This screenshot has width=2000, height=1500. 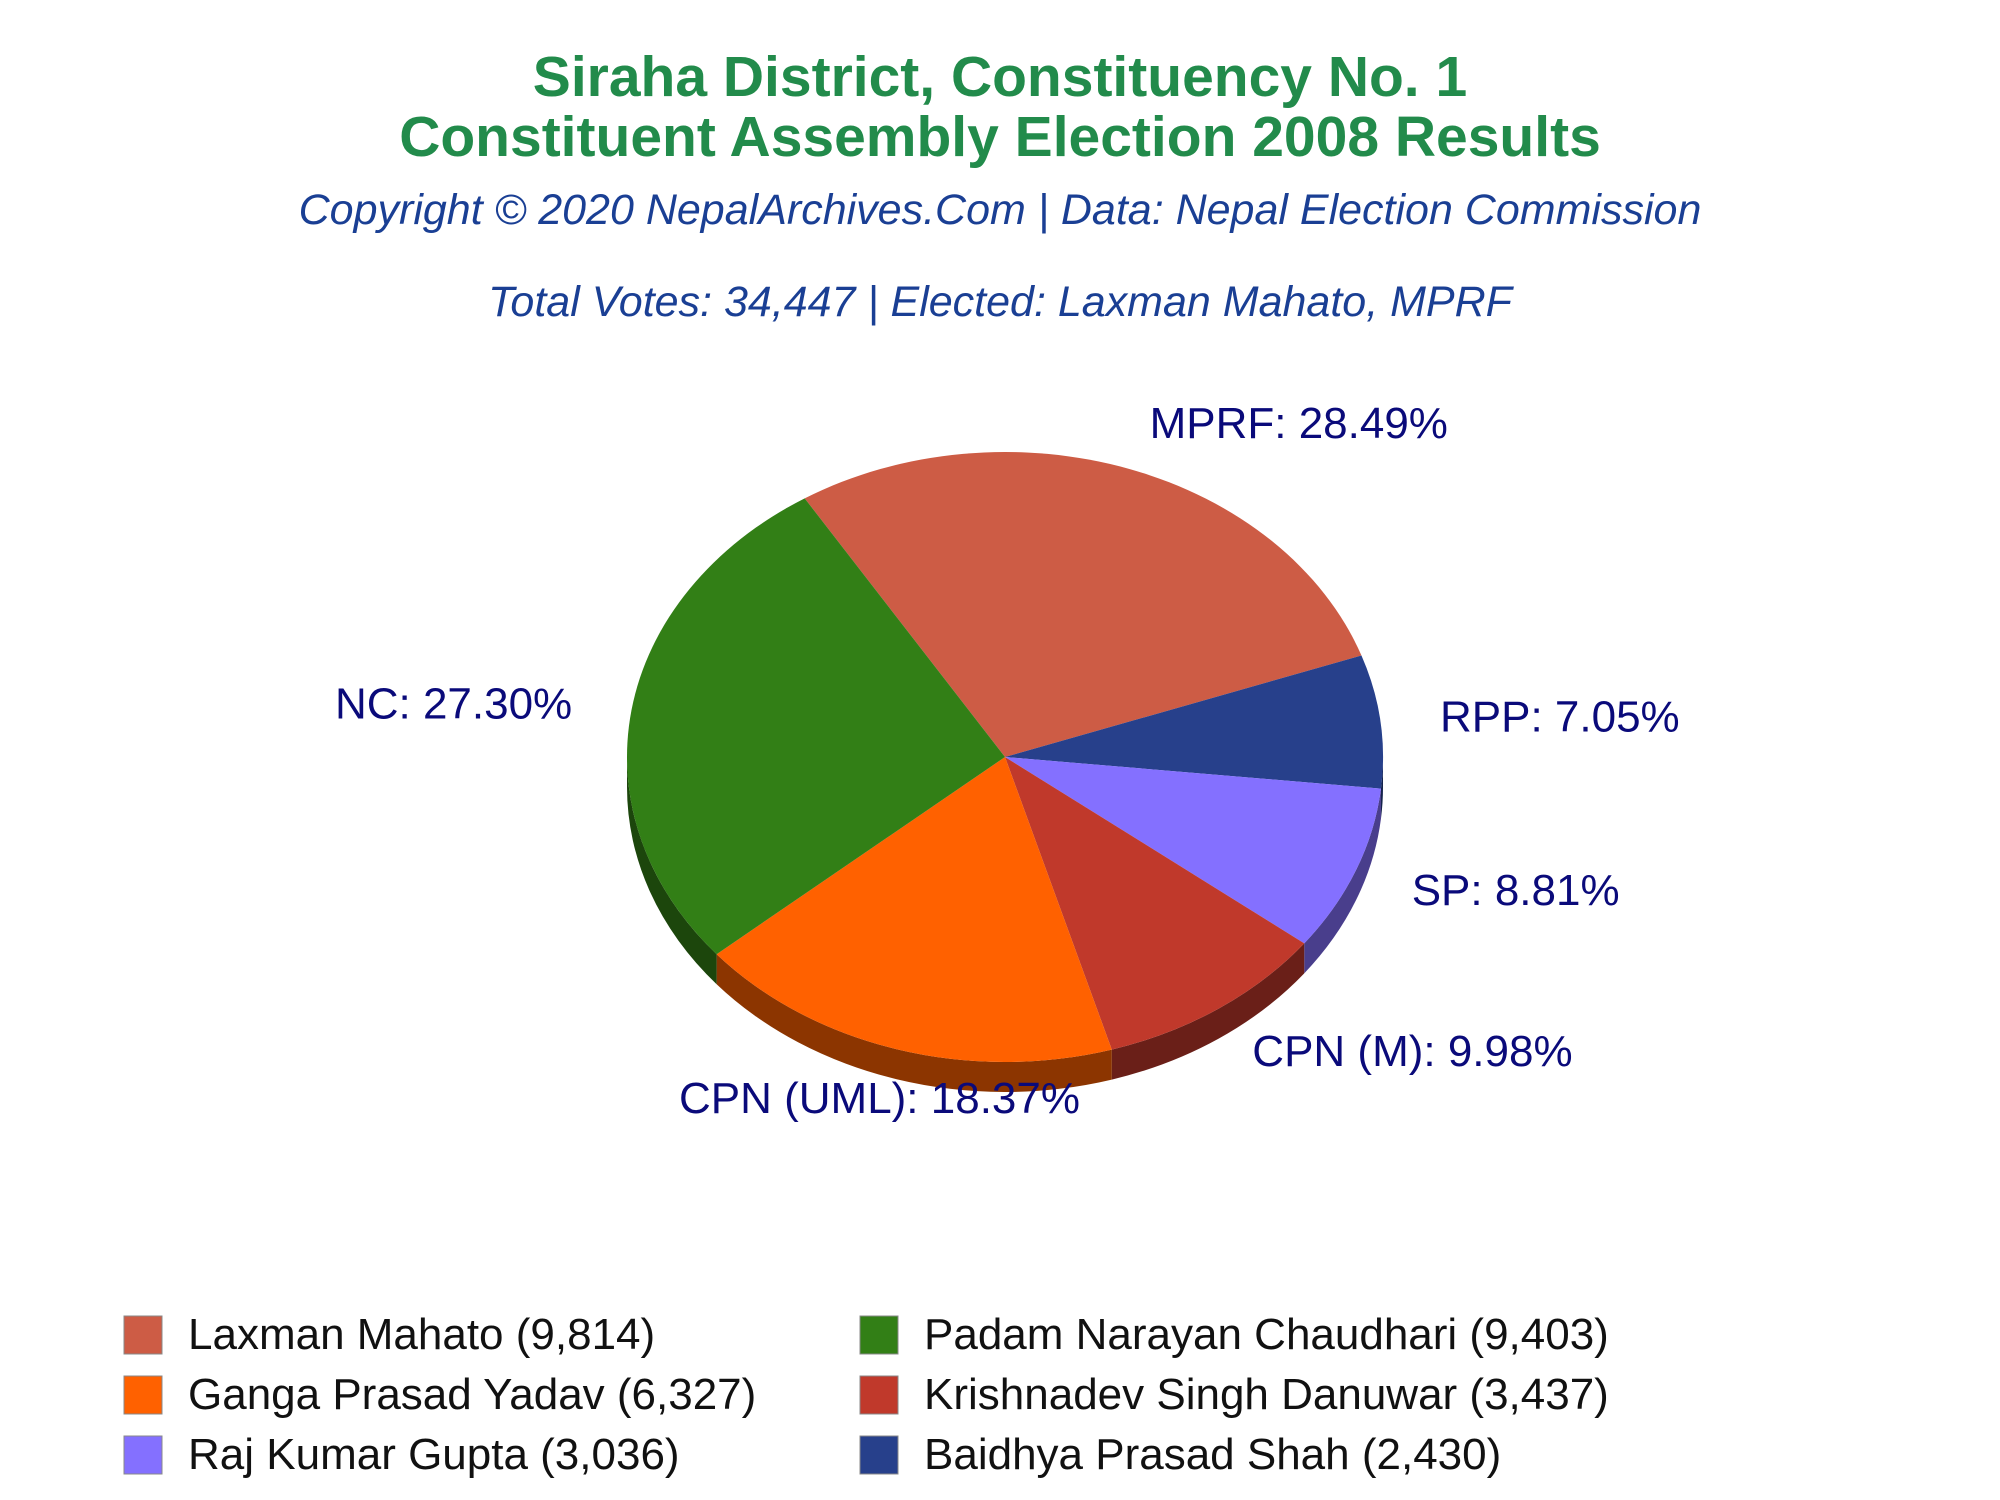 I want to click on slice-label-0: MPRF: 28.49%, so click(x=1299, y=423).